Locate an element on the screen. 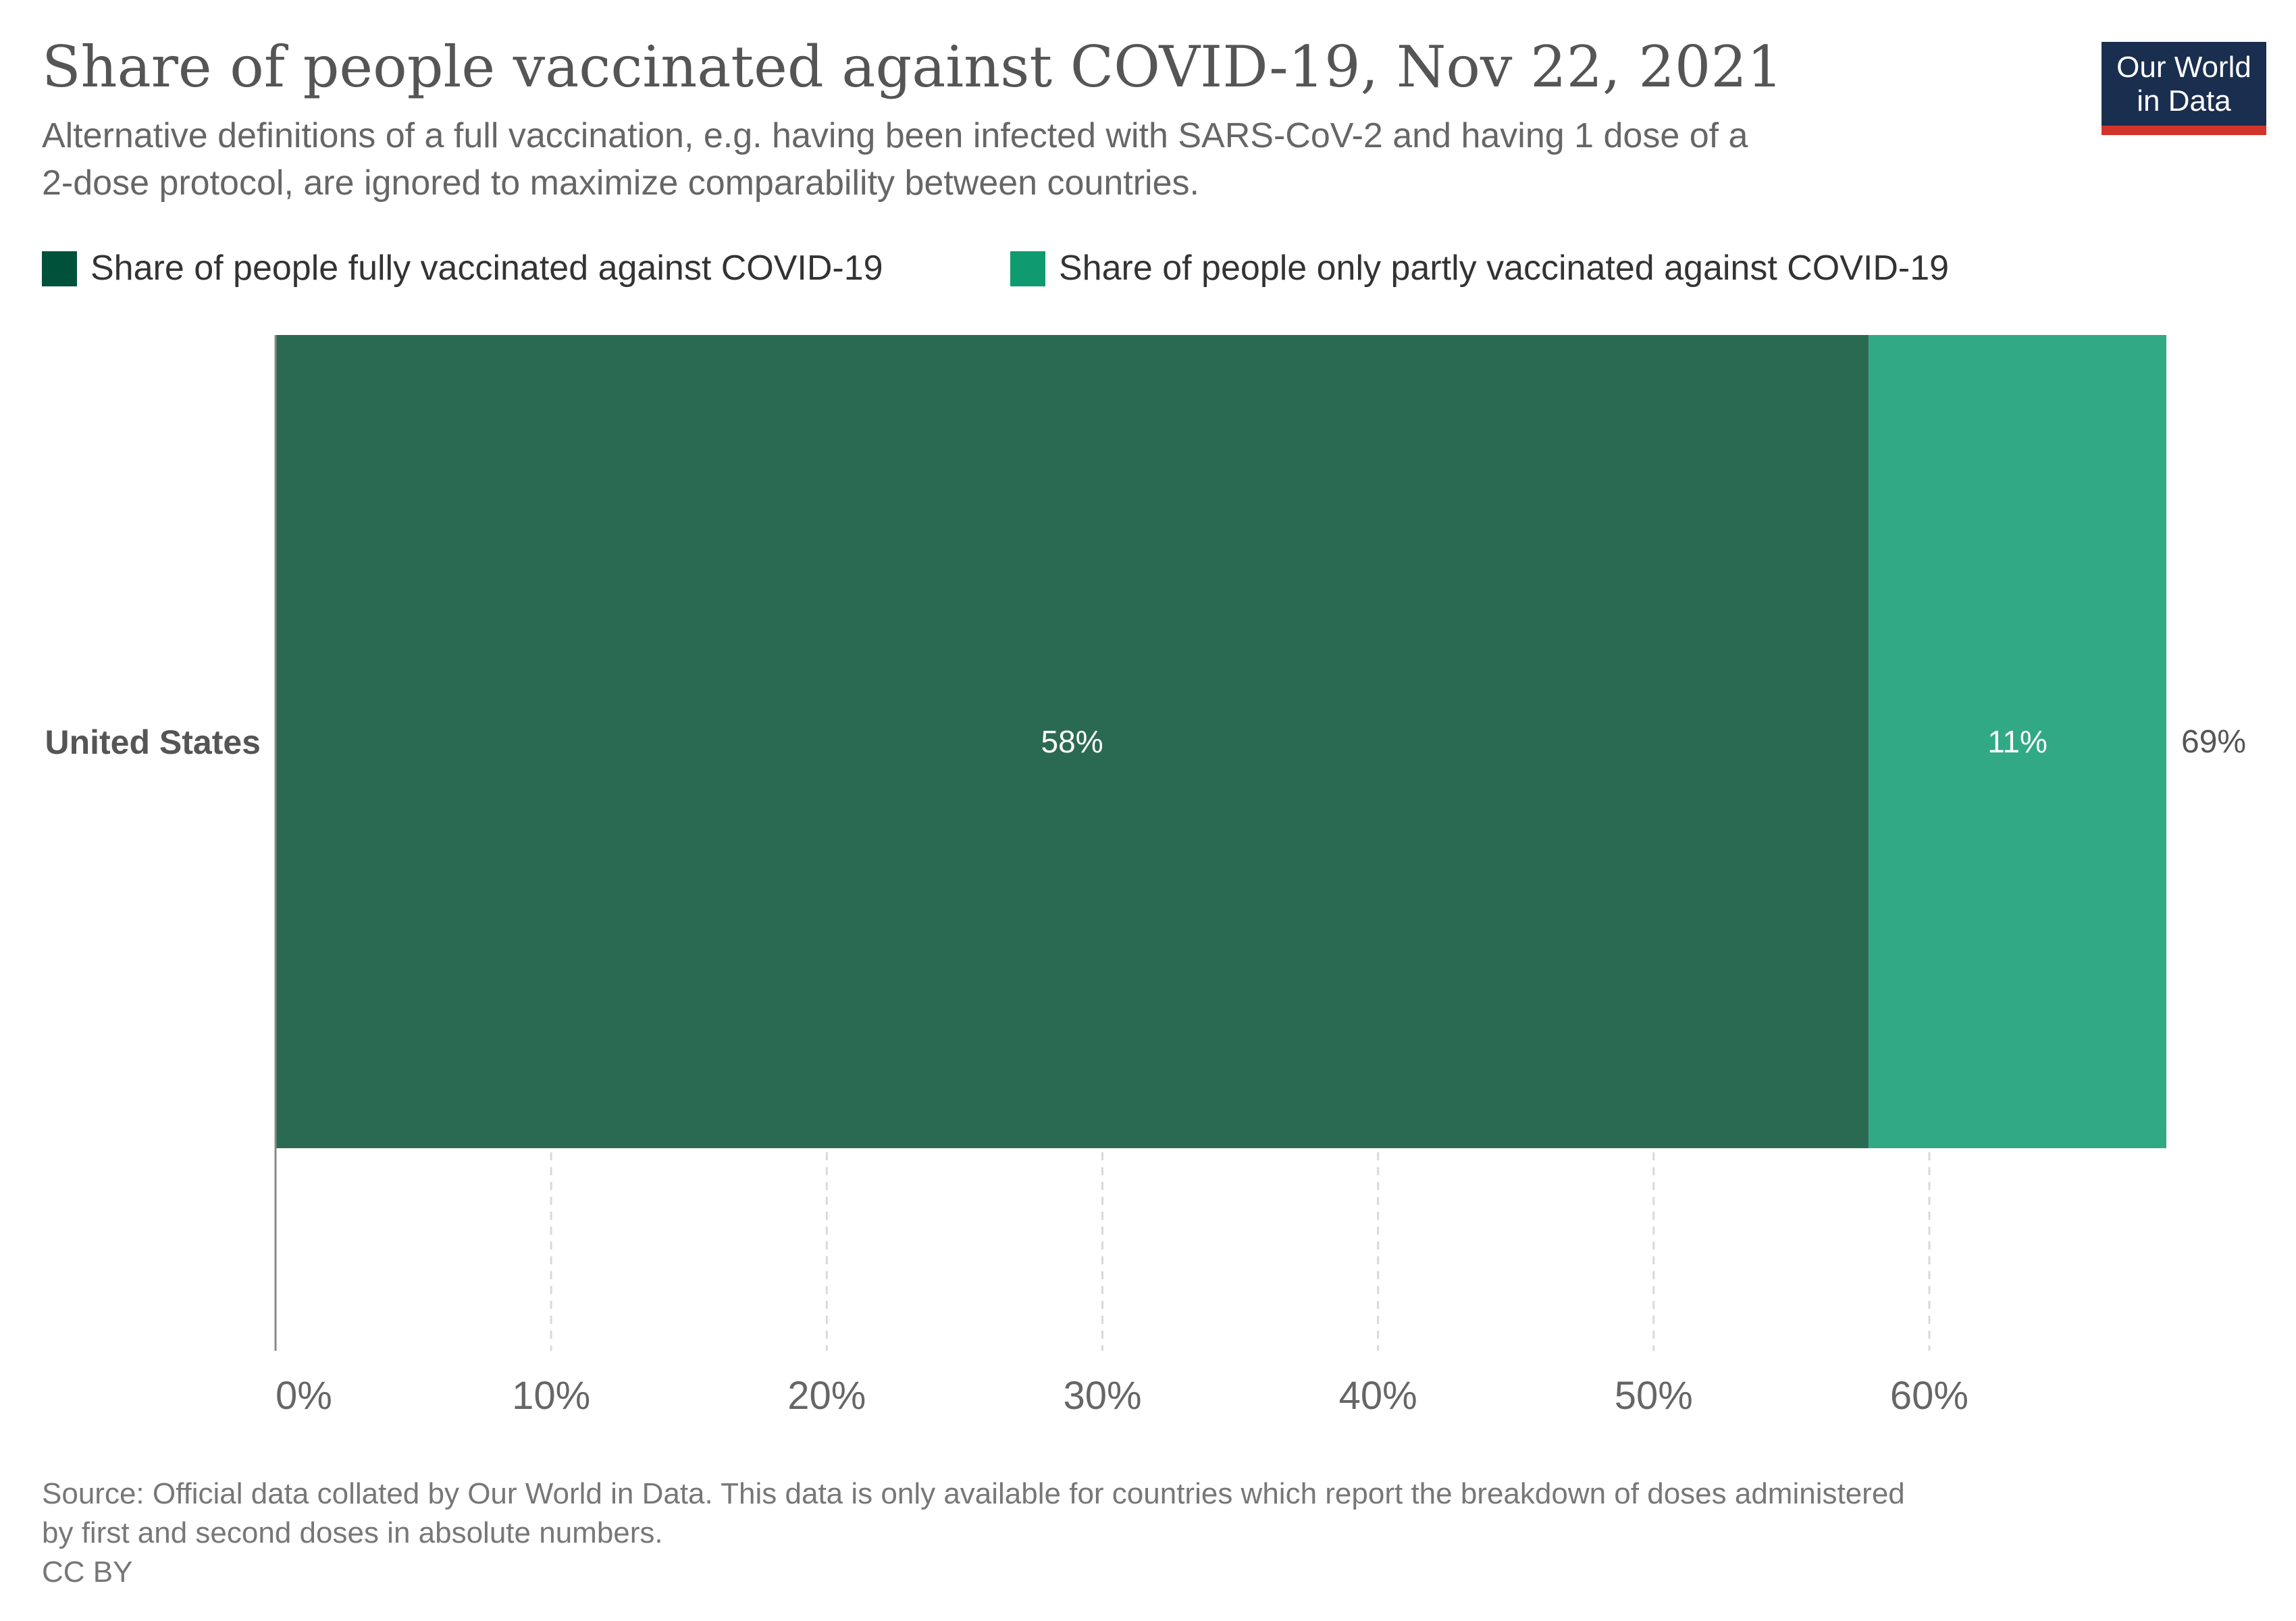 Image resolution: width=2296 pixels, height=1621 pixels. x-tick-label-50: 50% is located at coordinates (1654, 1396).